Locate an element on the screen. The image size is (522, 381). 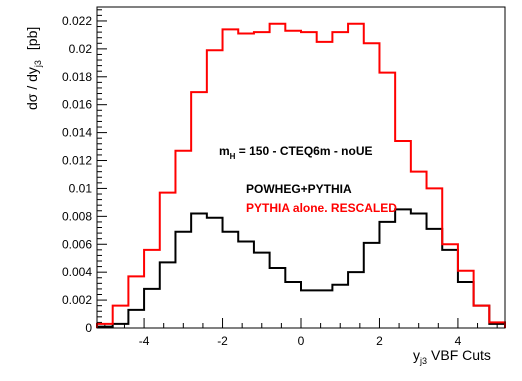
y-tick-label: 0.002 is located at coordinates (77, 300).